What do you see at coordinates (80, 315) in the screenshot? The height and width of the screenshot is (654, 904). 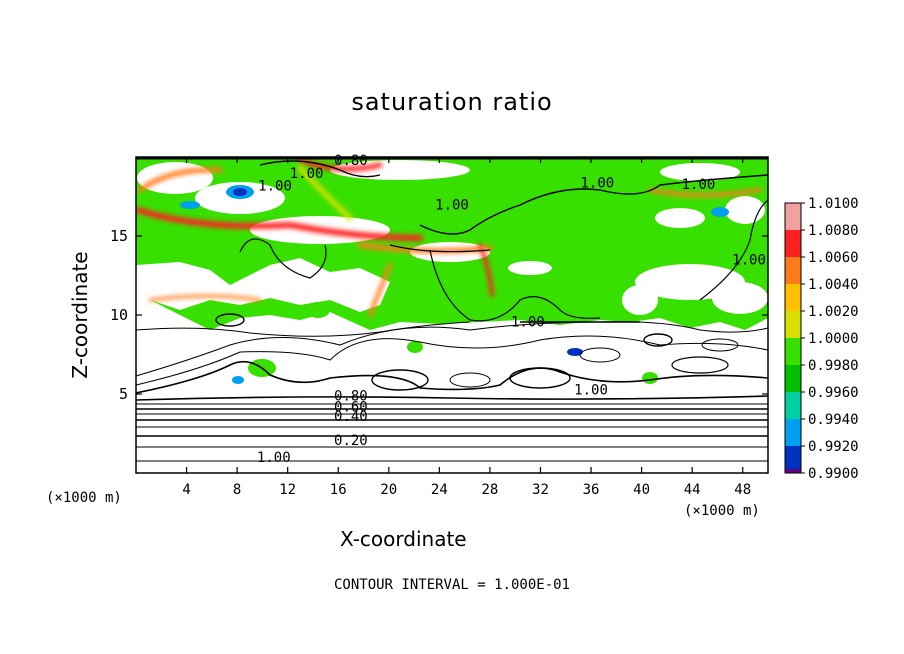 I see `y-axis-label: Z-coordinate` at bounding box center [80, 315].